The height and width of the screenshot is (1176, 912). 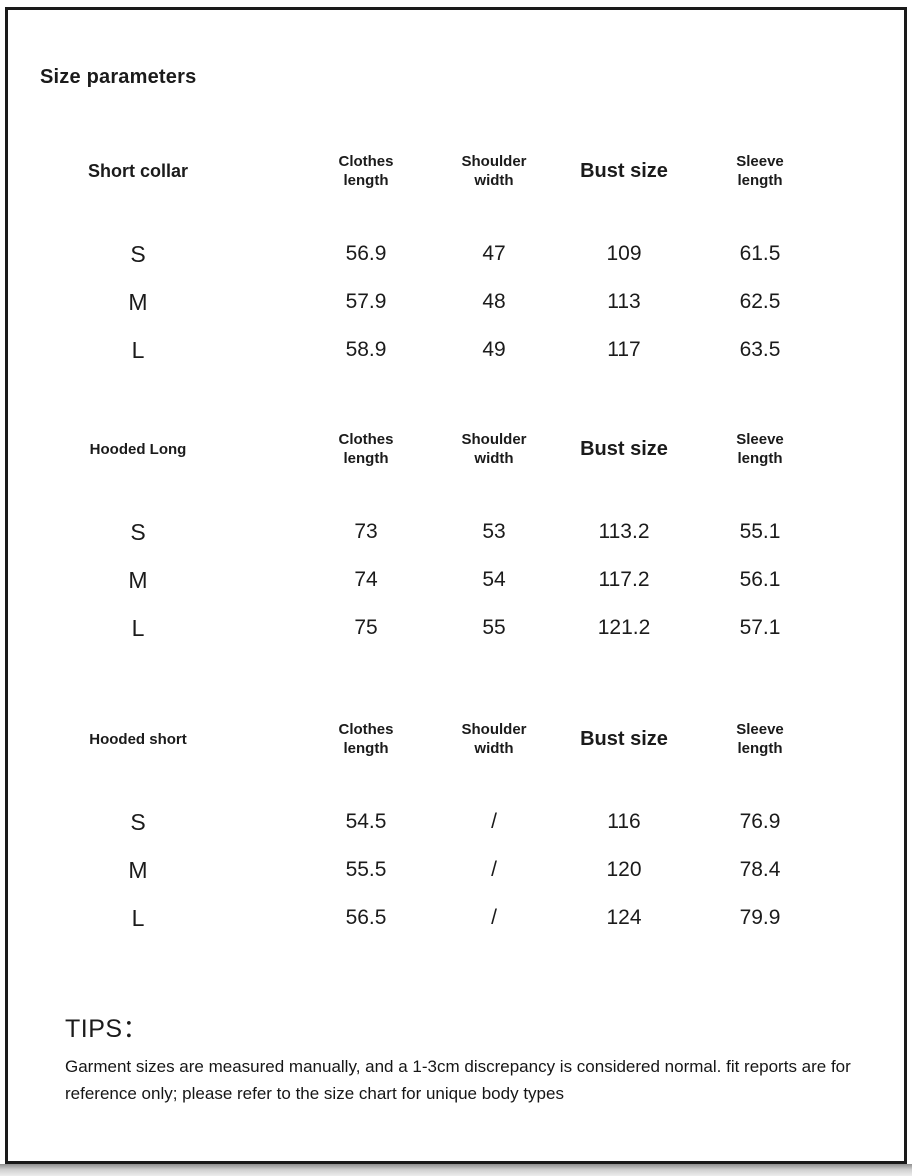 I want to click on value-bust-size: 113.2, so click(x=624, y=531).